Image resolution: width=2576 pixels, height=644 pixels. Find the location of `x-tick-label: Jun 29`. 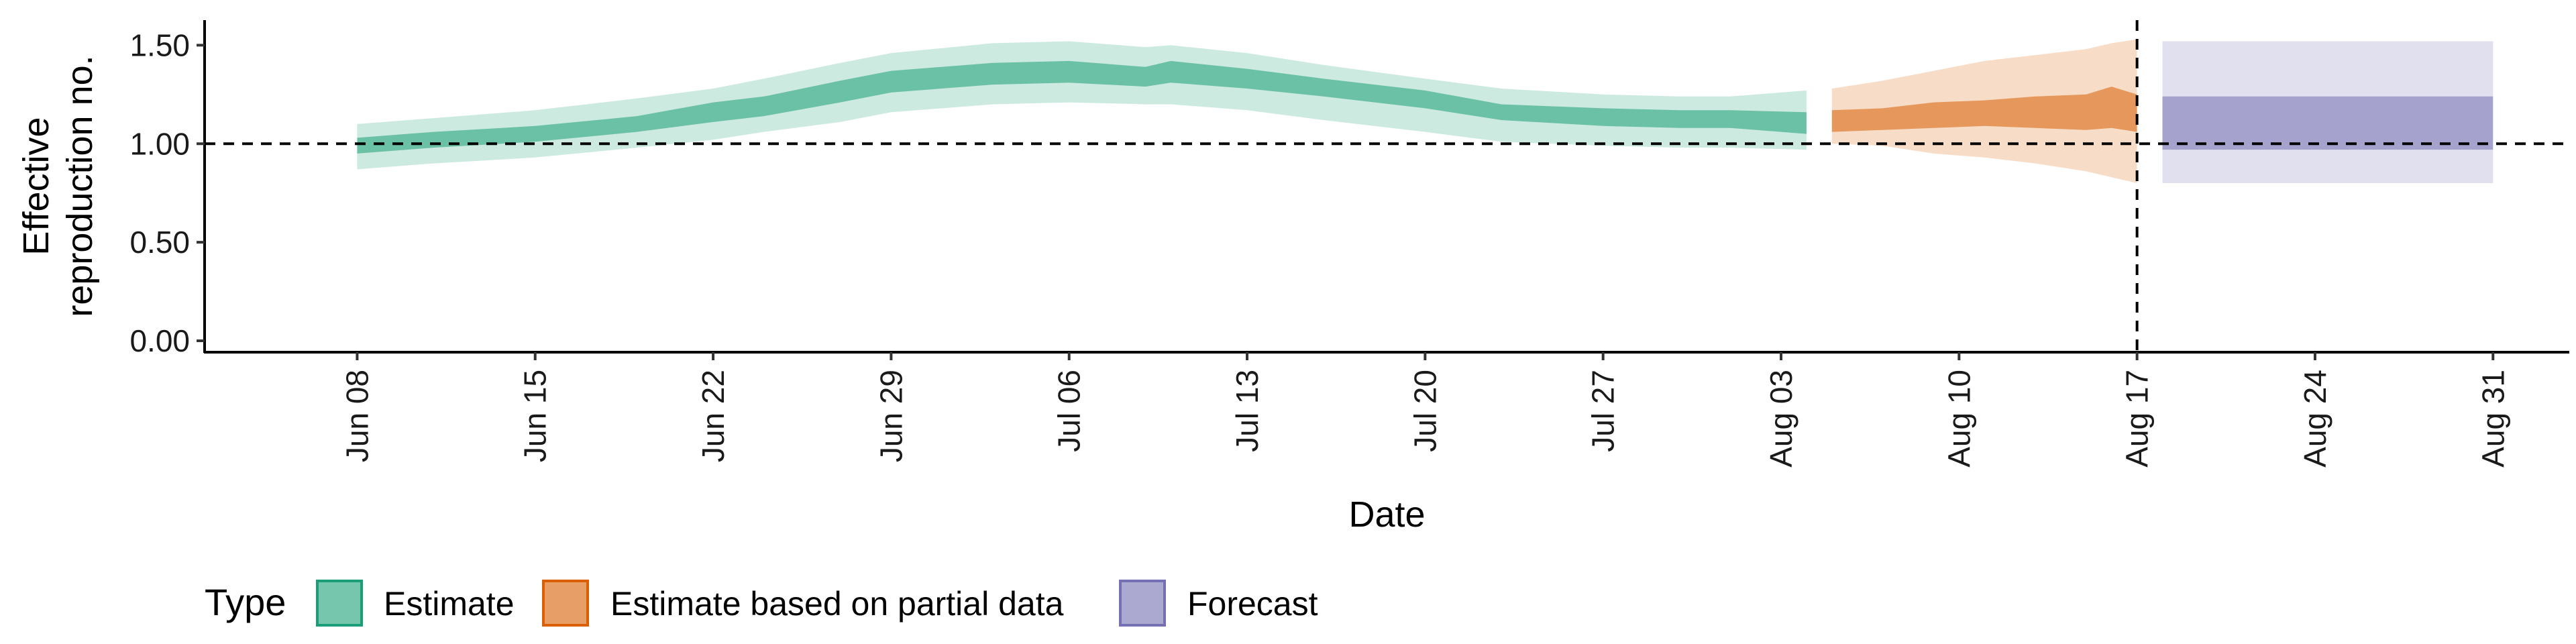

x-tick-label: Jun 29 is located at coordinates (890, 416).